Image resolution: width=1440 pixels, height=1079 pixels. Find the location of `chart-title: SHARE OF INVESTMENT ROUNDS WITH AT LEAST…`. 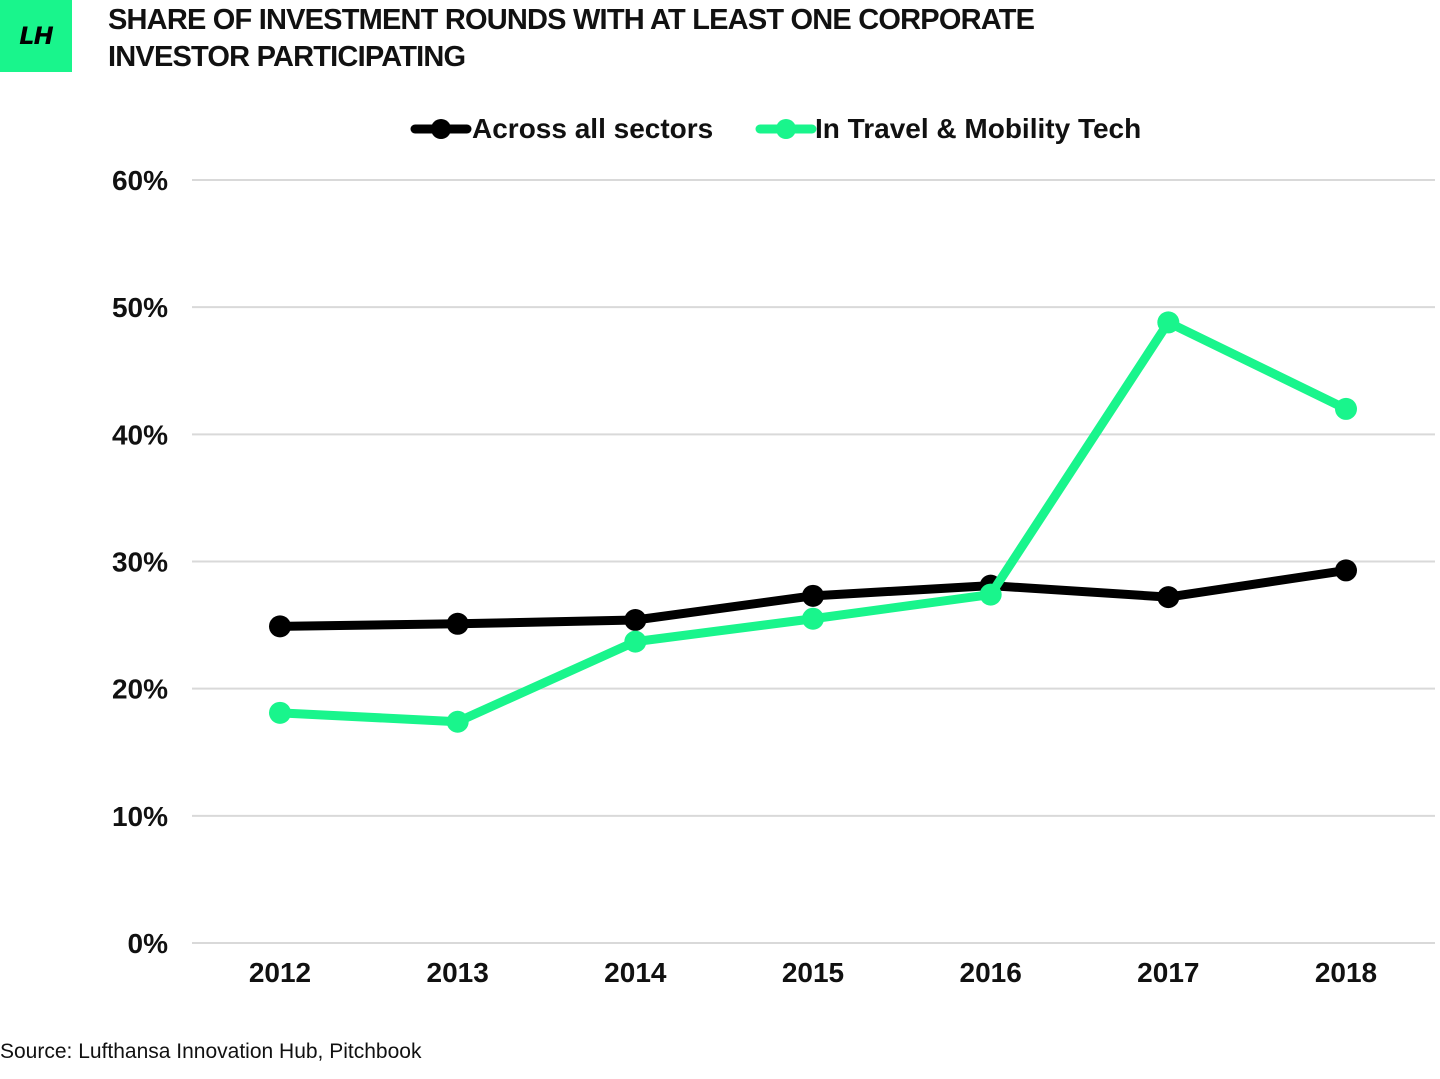

chart-title: SHARE OF INVESTMENT ROUNDS WITH AT LEAST… is located at coordinates (658, 39).